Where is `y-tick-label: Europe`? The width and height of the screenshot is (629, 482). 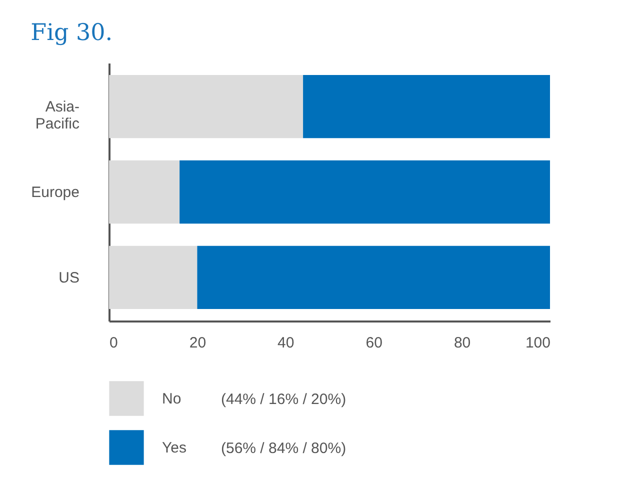
y-tick-label: Europe is located at coordinates (55, 192).